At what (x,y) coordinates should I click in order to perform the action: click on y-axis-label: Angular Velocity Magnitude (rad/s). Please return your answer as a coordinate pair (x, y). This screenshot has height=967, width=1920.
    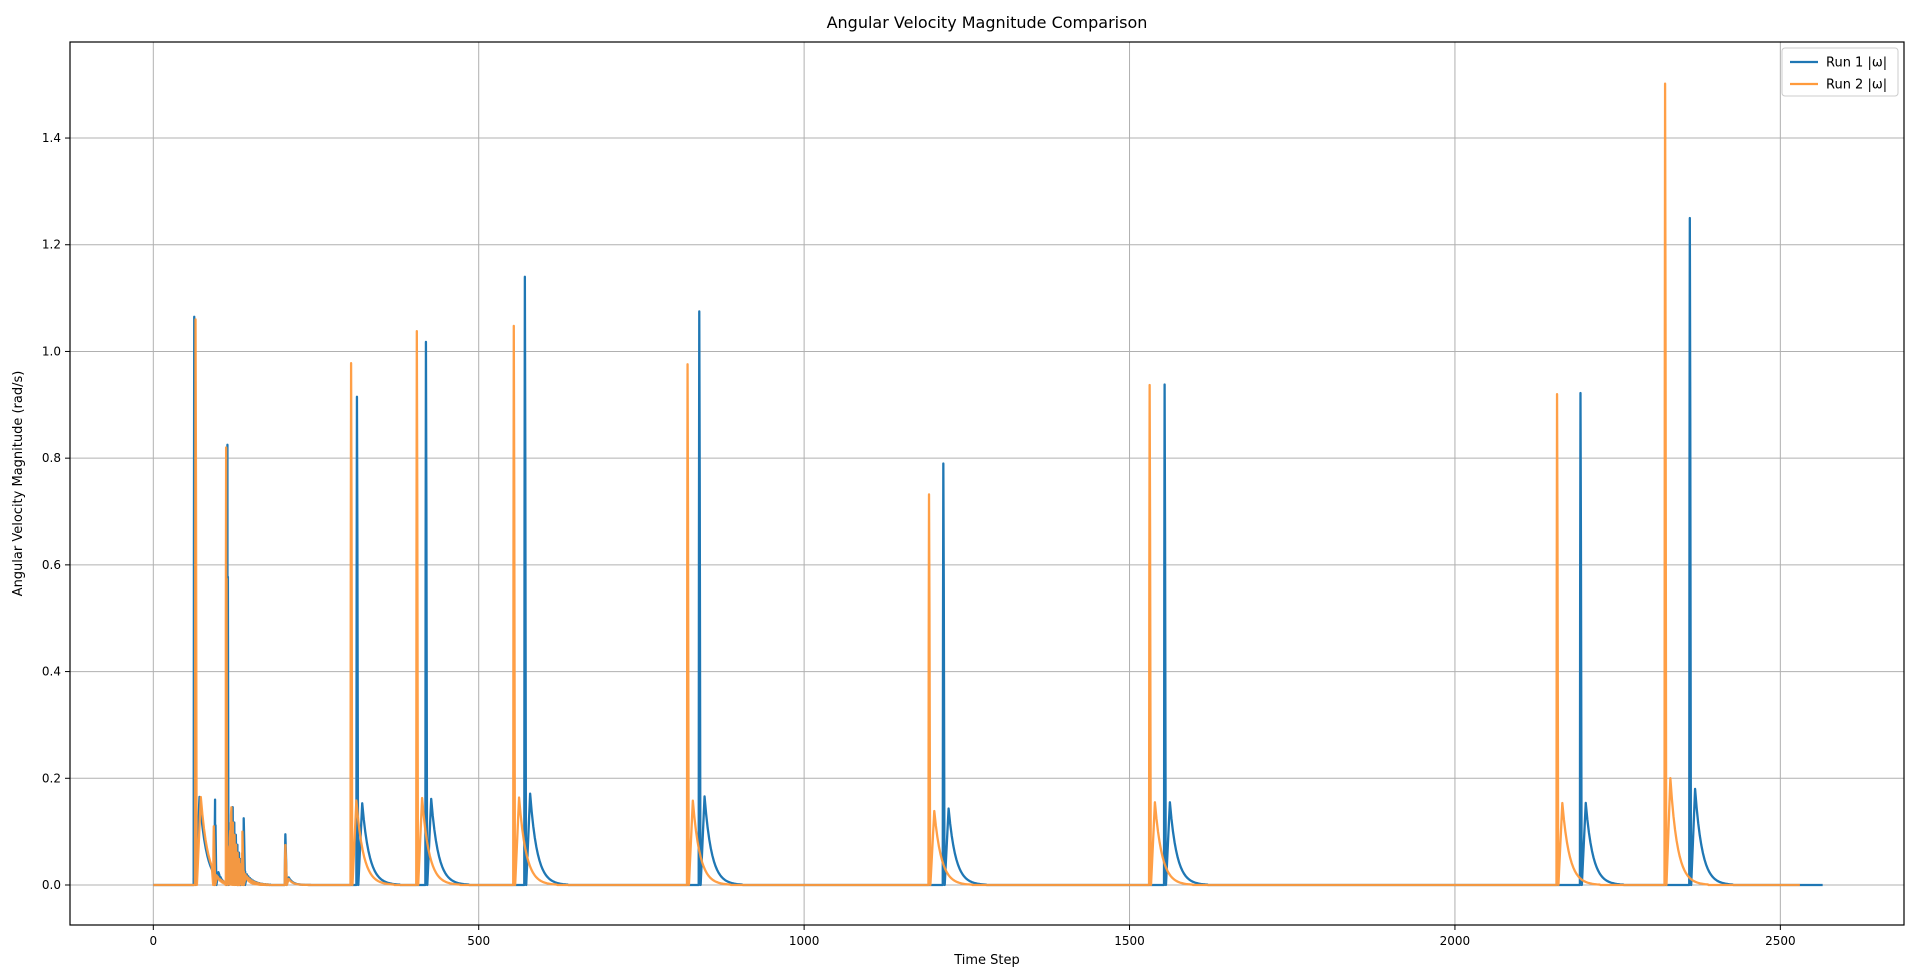
    Looking at the image, I should click on (18, 484).